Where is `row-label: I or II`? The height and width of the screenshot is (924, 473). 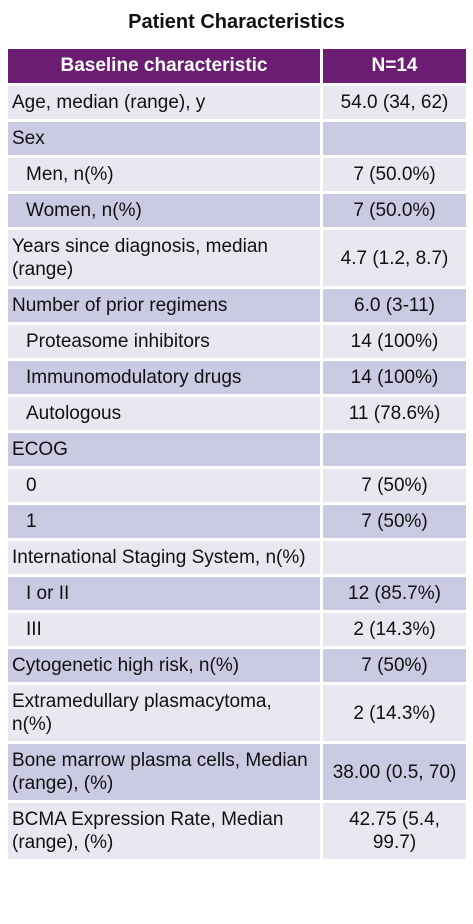 row-label: I or II is located at coordinates (164, 593).